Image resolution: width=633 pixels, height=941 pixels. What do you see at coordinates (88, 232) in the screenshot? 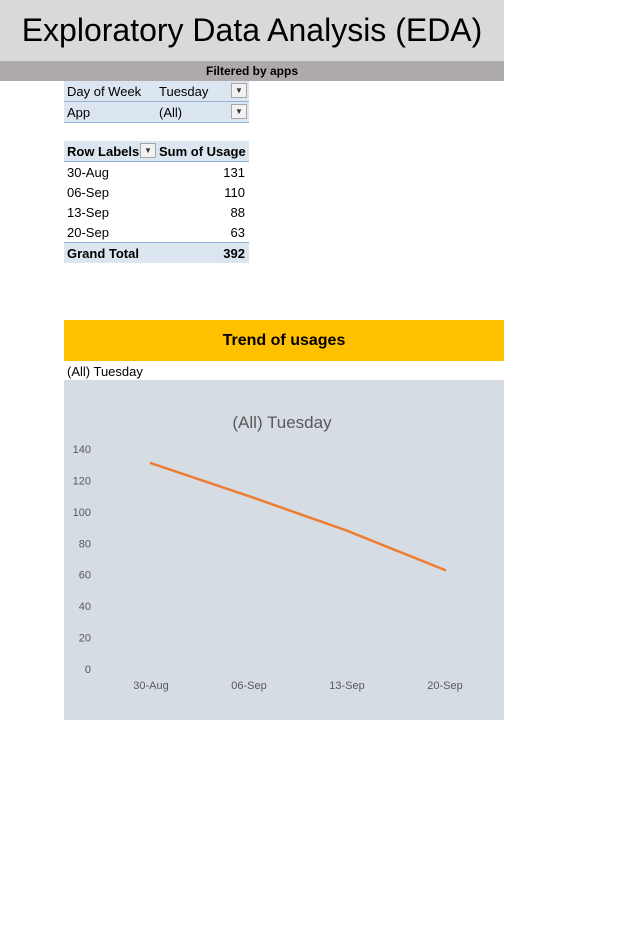
I see `row-label: 20-Sep` at bounding box center [88, 232].